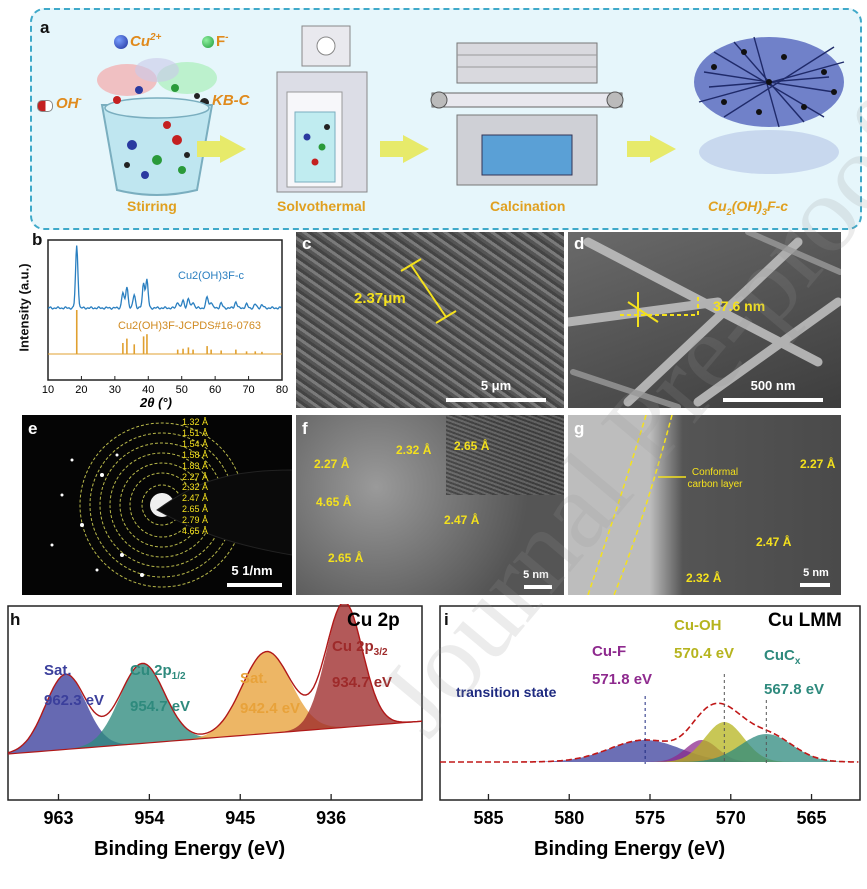  I want to click on panel-label-e: e, so click(33, 428).